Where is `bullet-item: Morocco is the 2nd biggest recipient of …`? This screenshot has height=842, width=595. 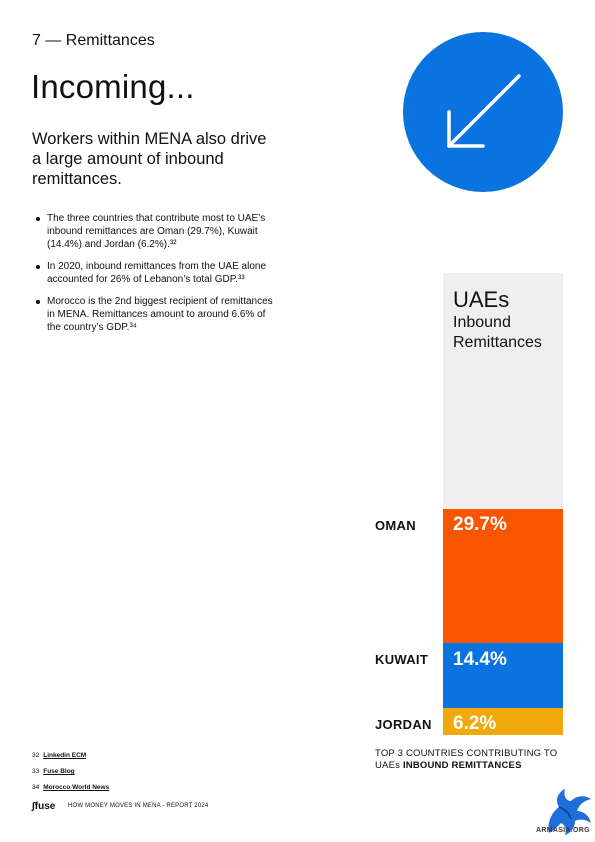 bullet-item: Morocco is the 2nd biggest recipient of … is located at coordinates (154, 314).